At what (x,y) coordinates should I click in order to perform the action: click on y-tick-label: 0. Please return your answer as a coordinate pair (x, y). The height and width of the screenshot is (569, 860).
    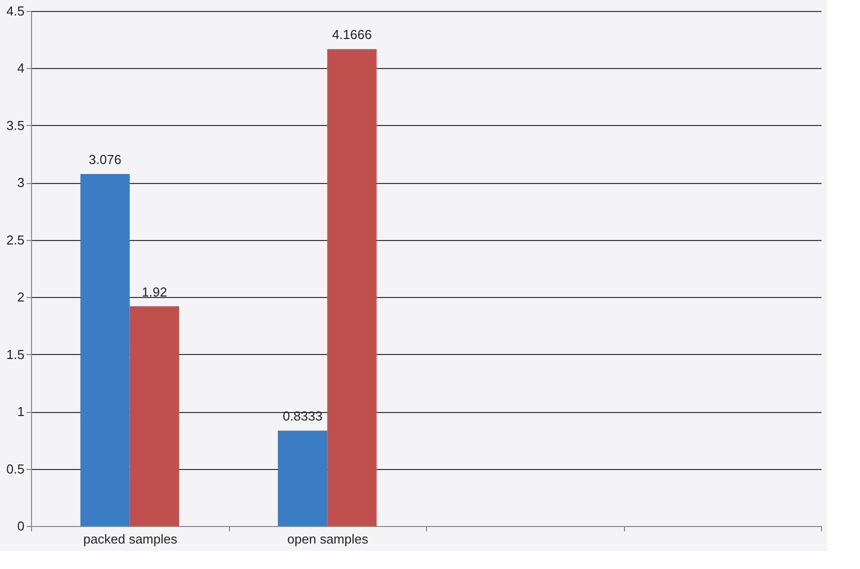
    Looking at the image, I should click on (20, 526).